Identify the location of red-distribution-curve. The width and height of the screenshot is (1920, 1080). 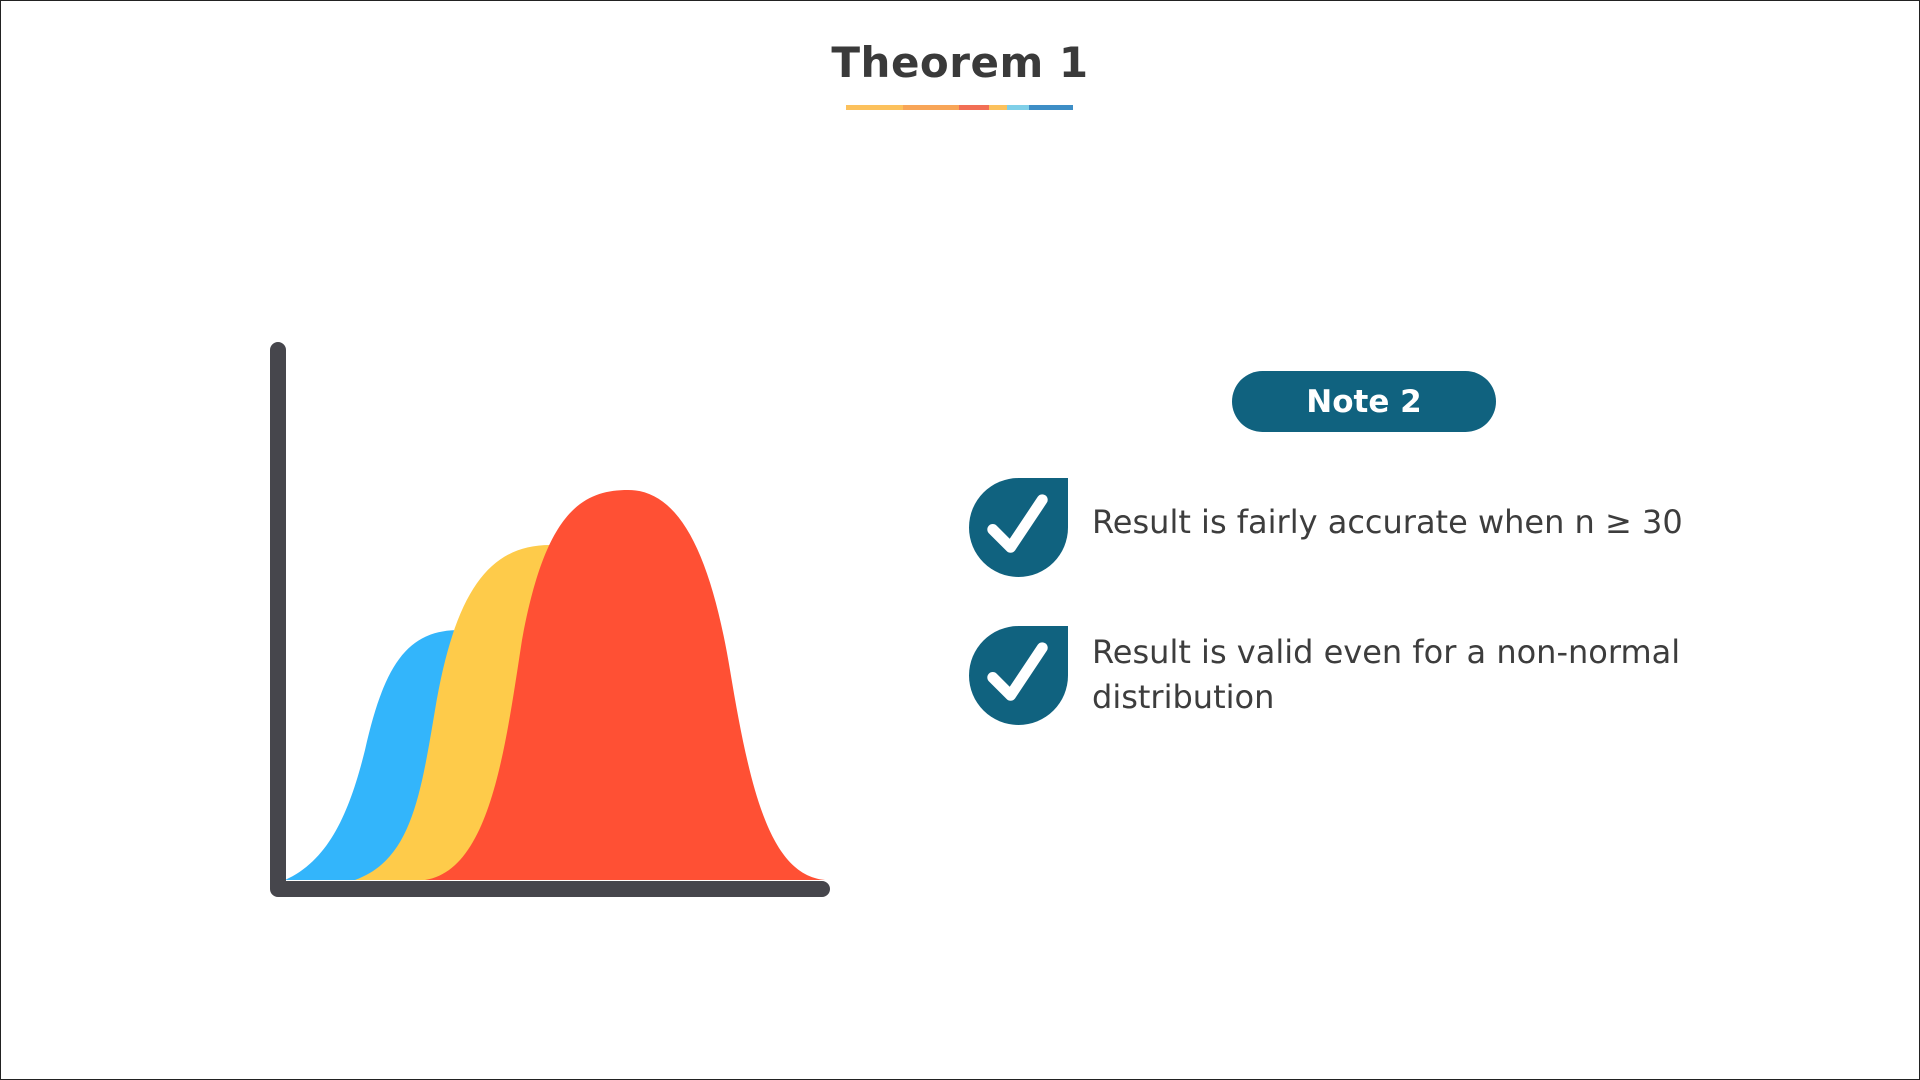
(625, 685).